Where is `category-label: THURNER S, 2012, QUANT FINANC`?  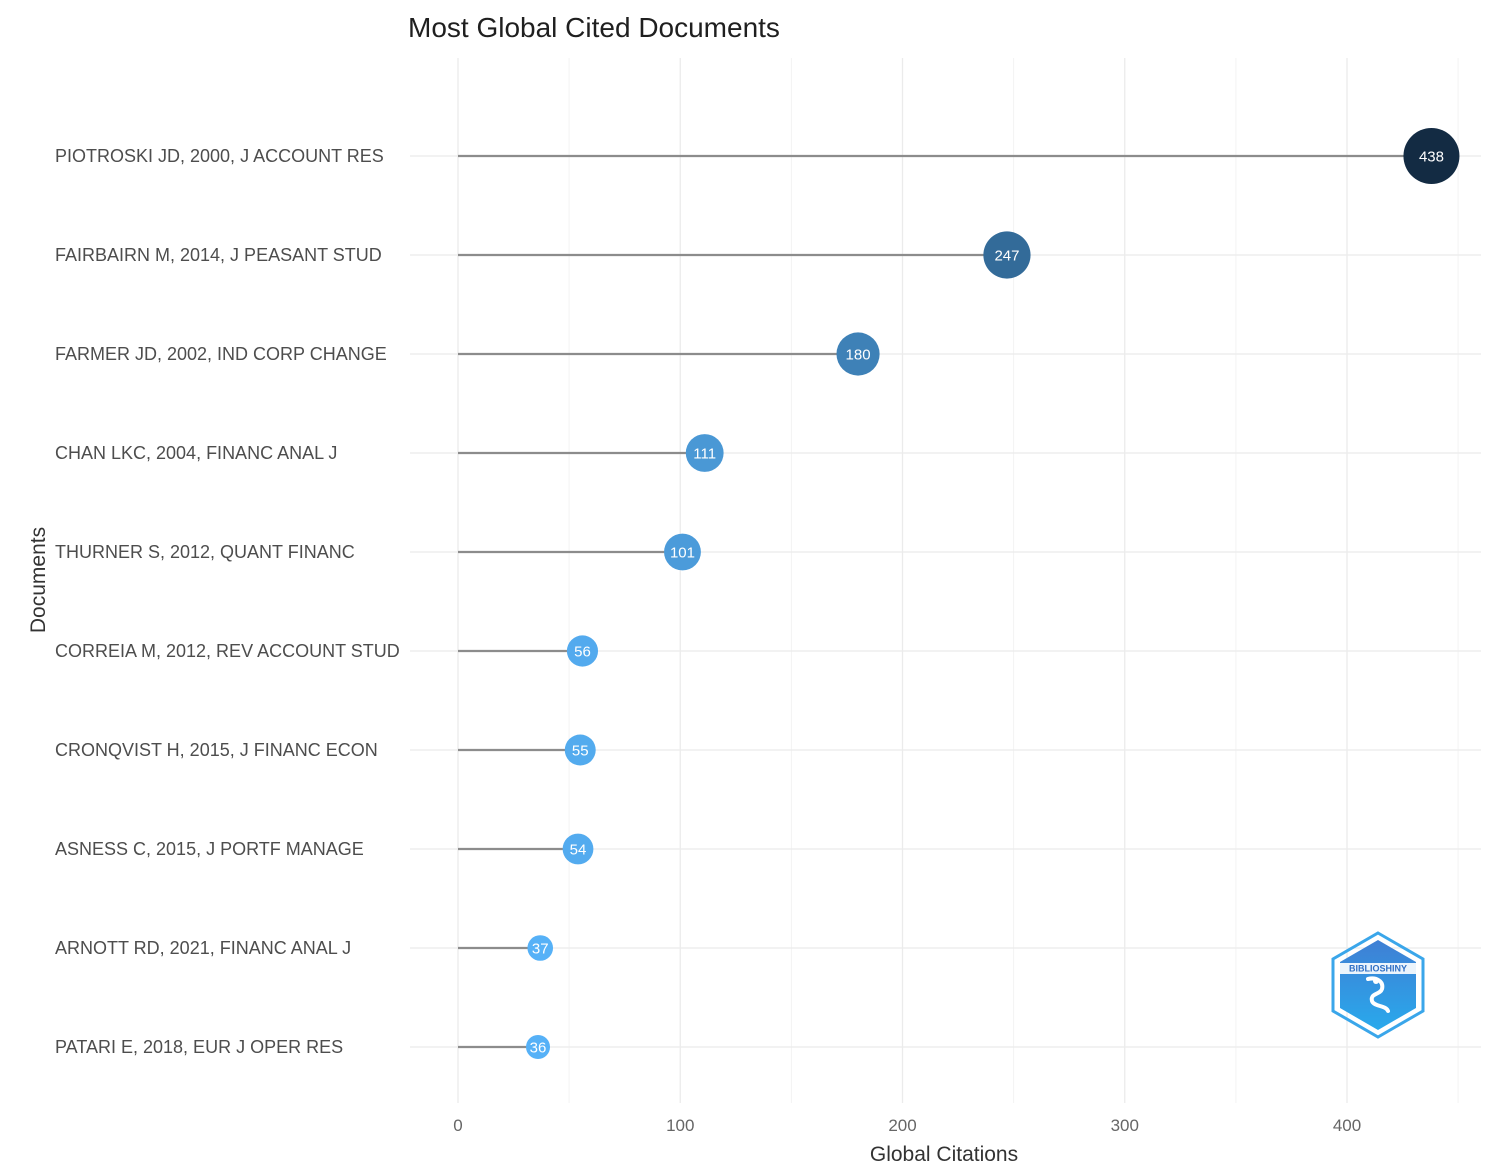 category-label: THURNER S, 2012, QUANT FINANC is located at coordinates (205, 552).